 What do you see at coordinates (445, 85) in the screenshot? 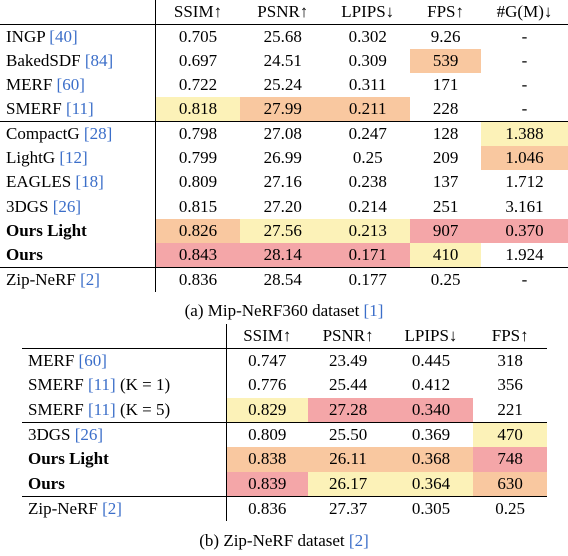
I see `metric-cell: 171` at bounding box center [445, 85].